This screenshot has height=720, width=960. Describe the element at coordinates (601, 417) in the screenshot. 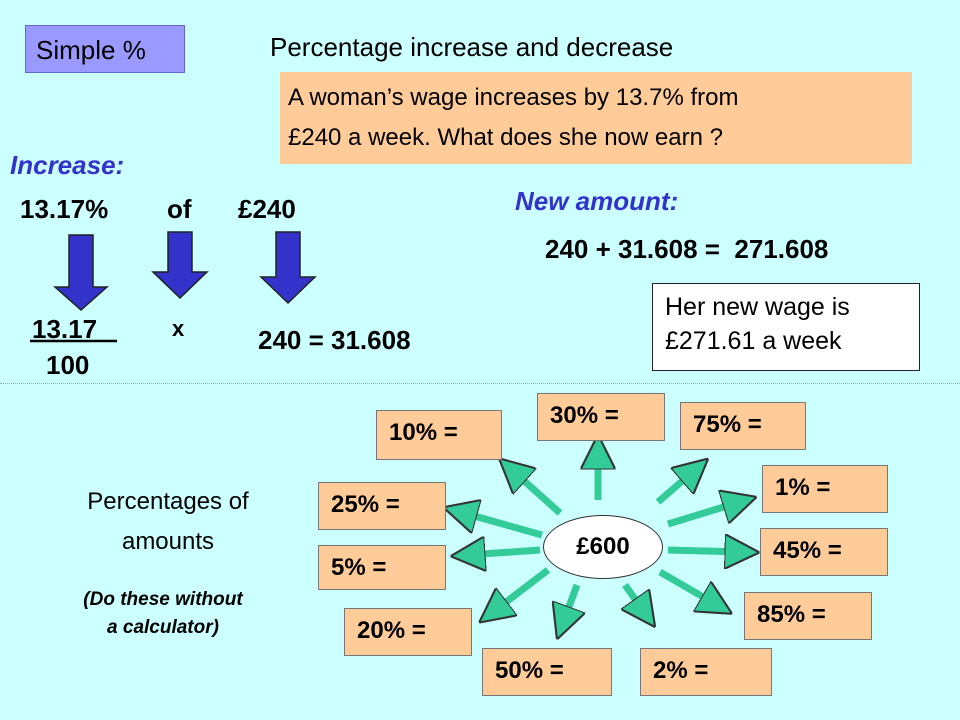

I see `pct-box-30: 30% =` at that location.